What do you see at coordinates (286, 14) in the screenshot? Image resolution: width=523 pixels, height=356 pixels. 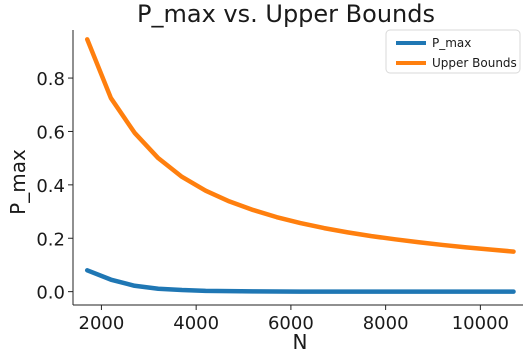 I see `chart-title: P_max vs. Upper Bounds` at bounding box center [286, 14].